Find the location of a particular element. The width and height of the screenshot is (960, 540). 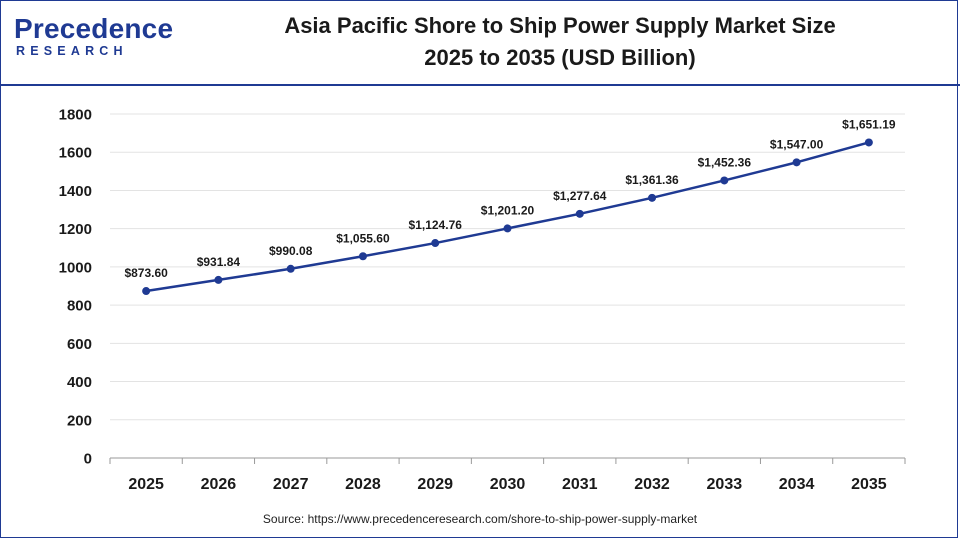

data-label: $1,361.36 is located at coordinates (652, 180).